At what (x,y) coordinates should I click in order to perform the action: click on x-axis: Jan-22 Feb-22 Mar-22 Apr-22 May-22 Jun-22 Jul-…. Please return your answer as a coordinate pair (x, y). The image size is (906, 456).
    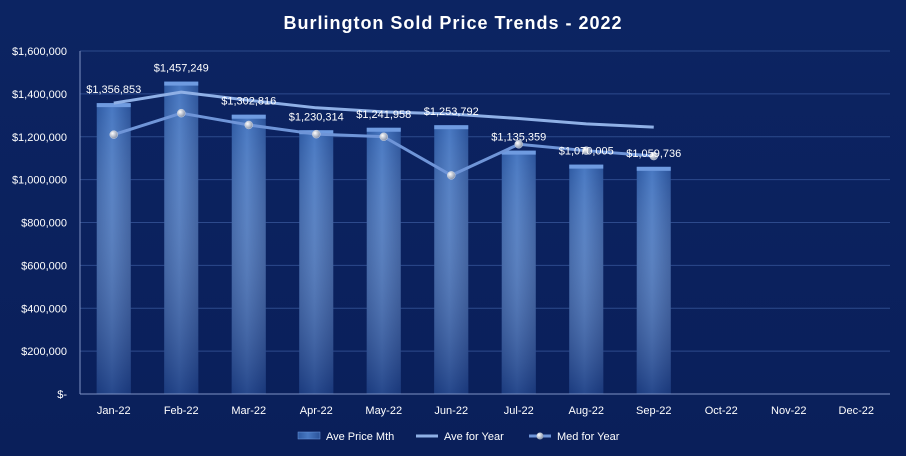
    Looking at the image, I should click on (485, 405).